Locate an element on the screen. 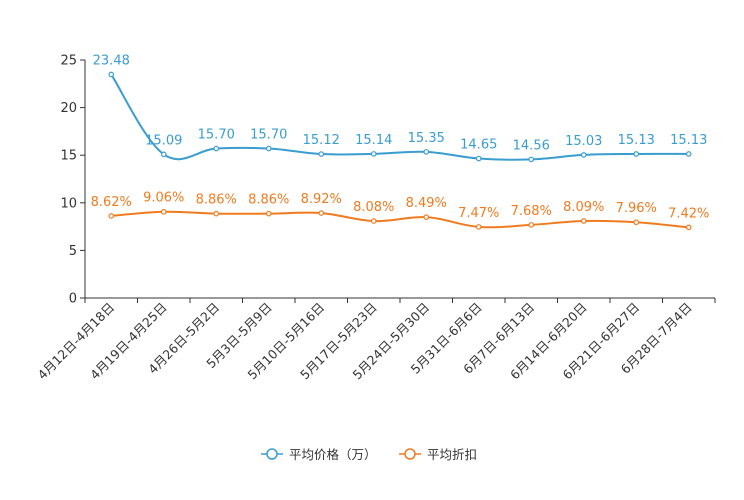  y-tick-label: 25 is located at coordinates (68, 61).